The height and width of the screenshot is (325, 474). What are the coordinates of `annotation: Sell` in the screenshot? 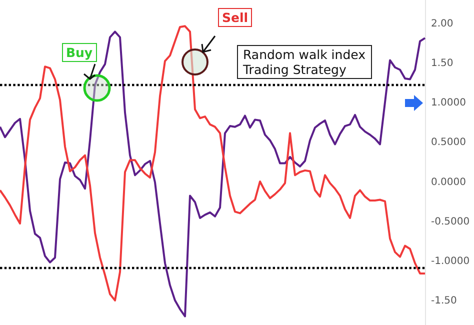 It's located at (235, 17).